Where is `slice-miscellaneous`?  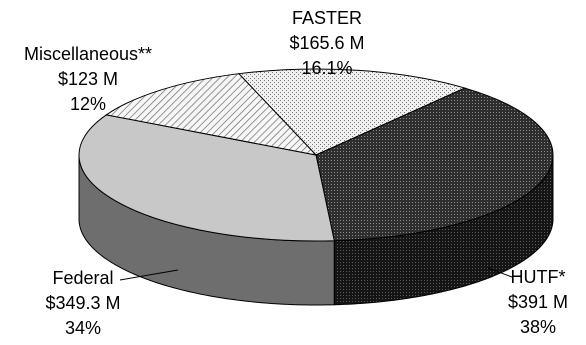 slice-miscellaneous is located at coordinates (211, 114).